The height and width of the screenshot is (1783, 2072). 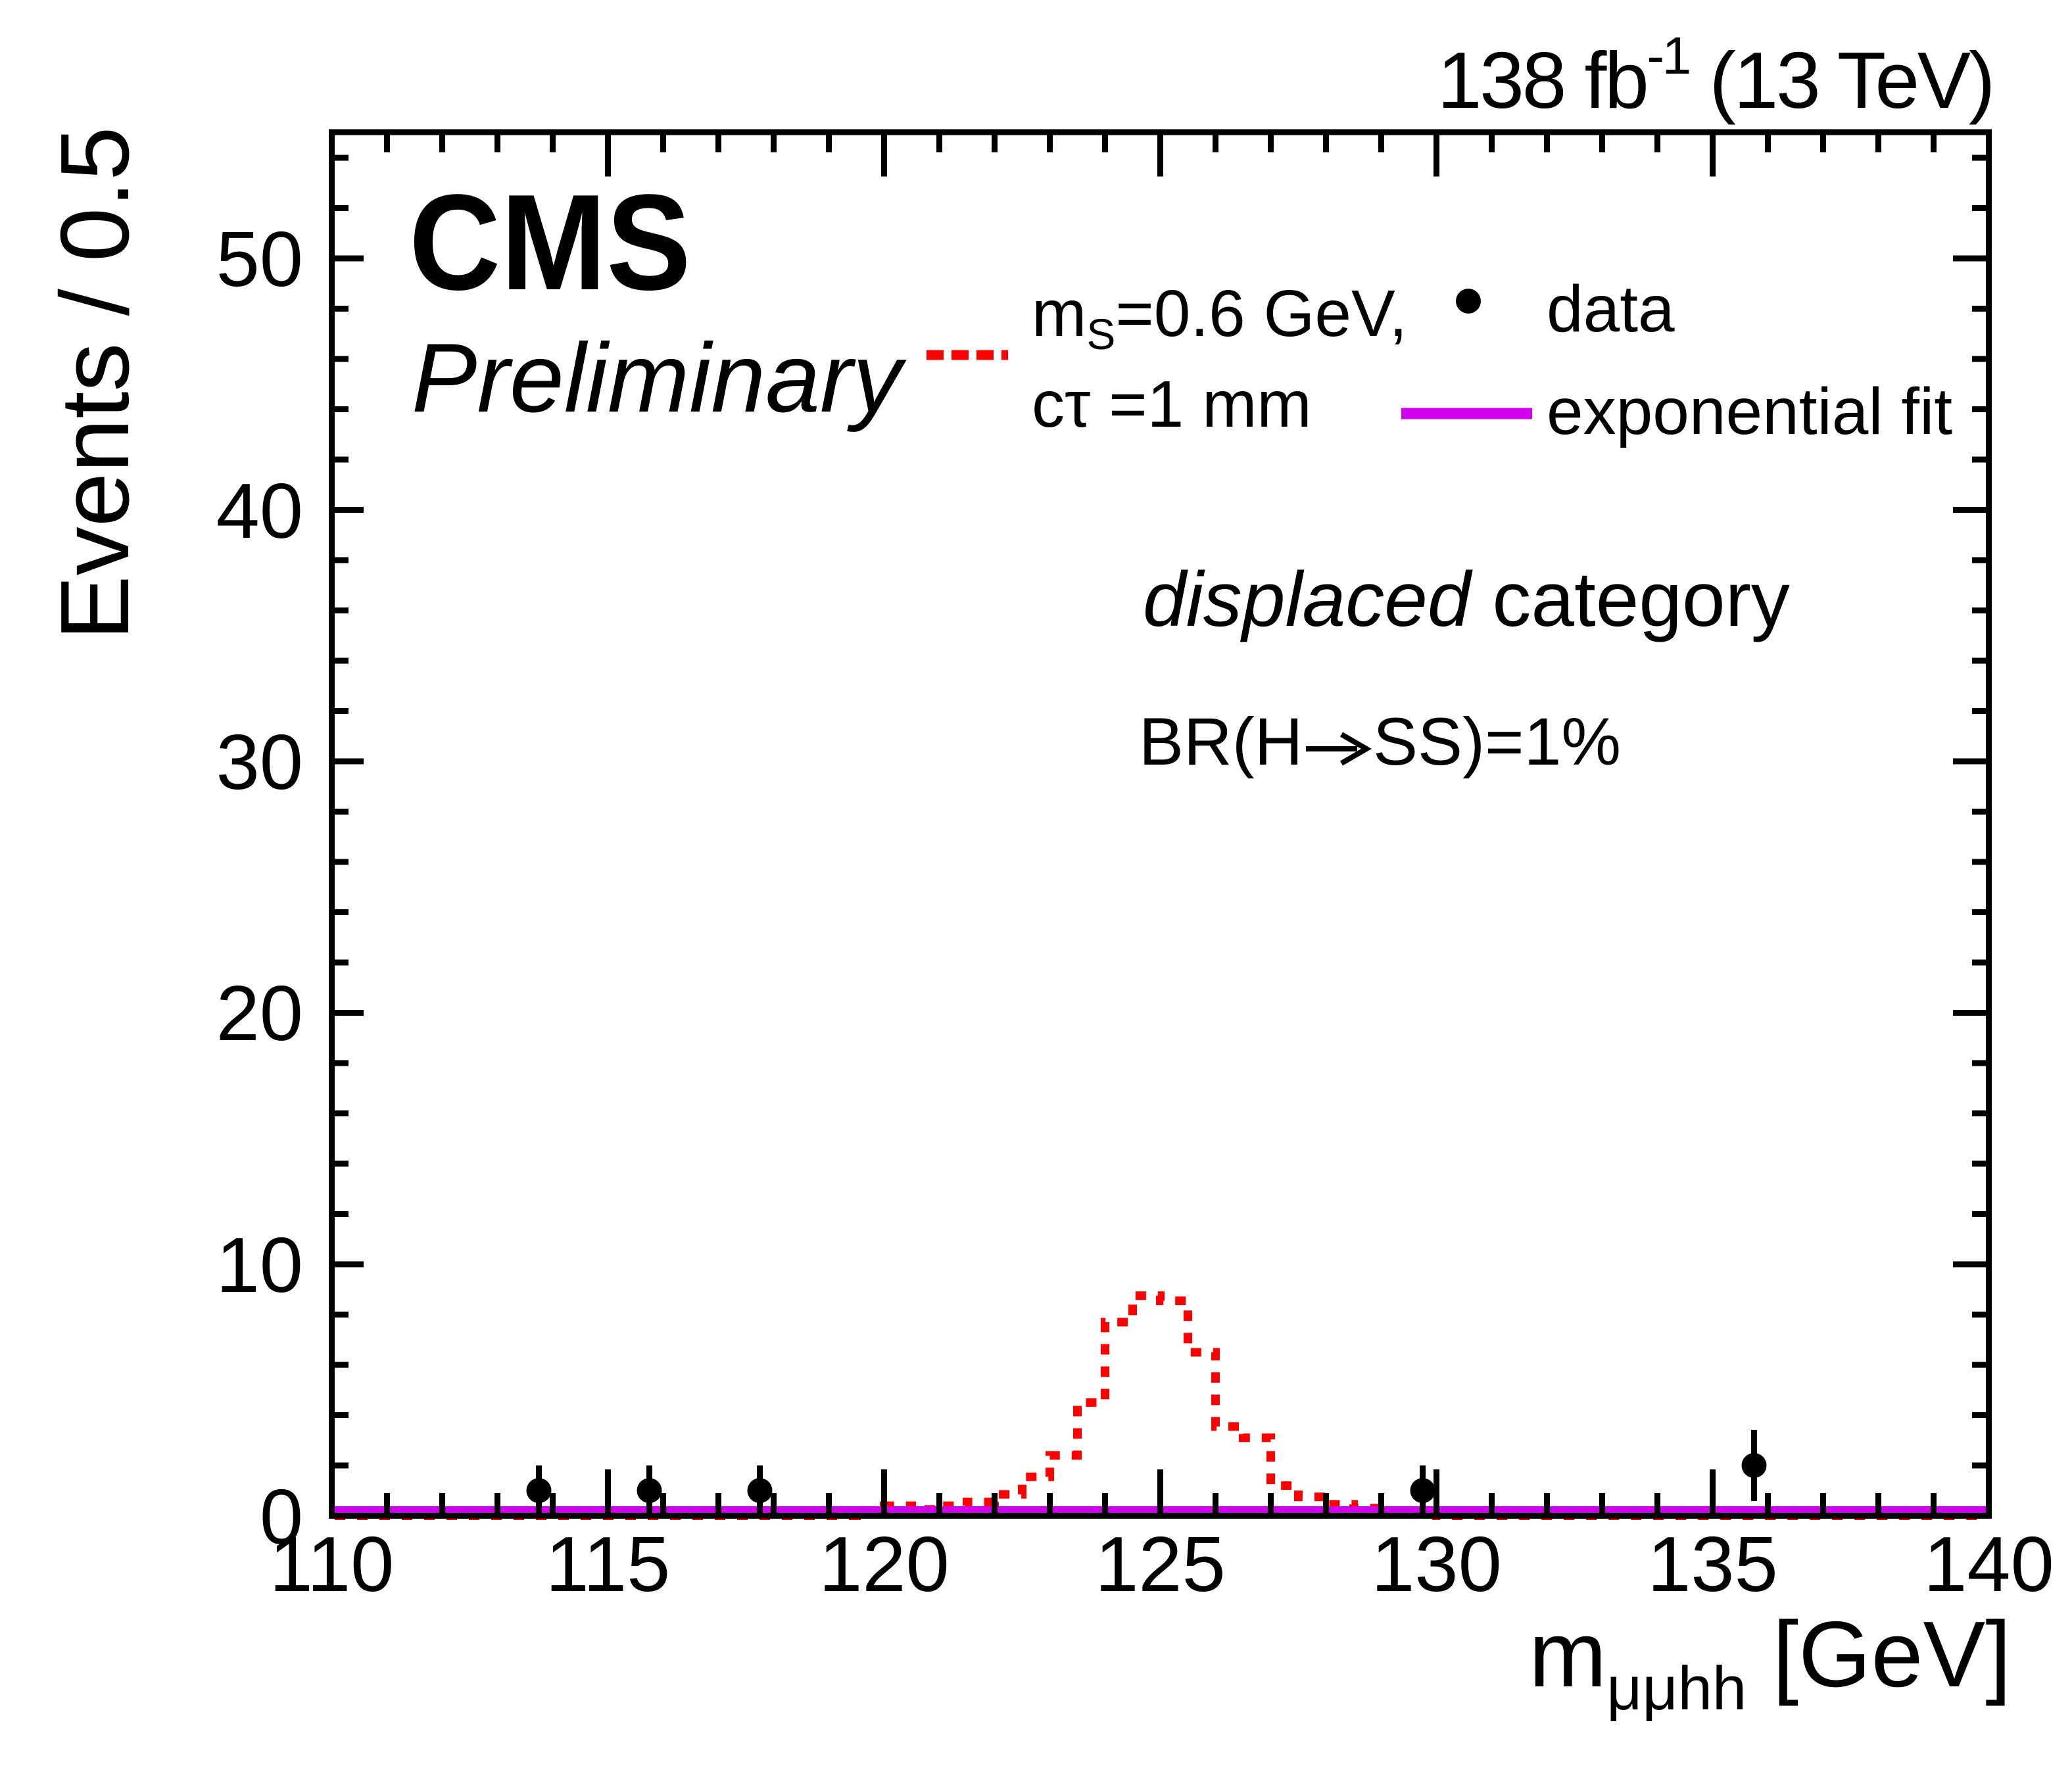 I want to click on svg-text: Events / 0.5, so click(x=95, y=383).